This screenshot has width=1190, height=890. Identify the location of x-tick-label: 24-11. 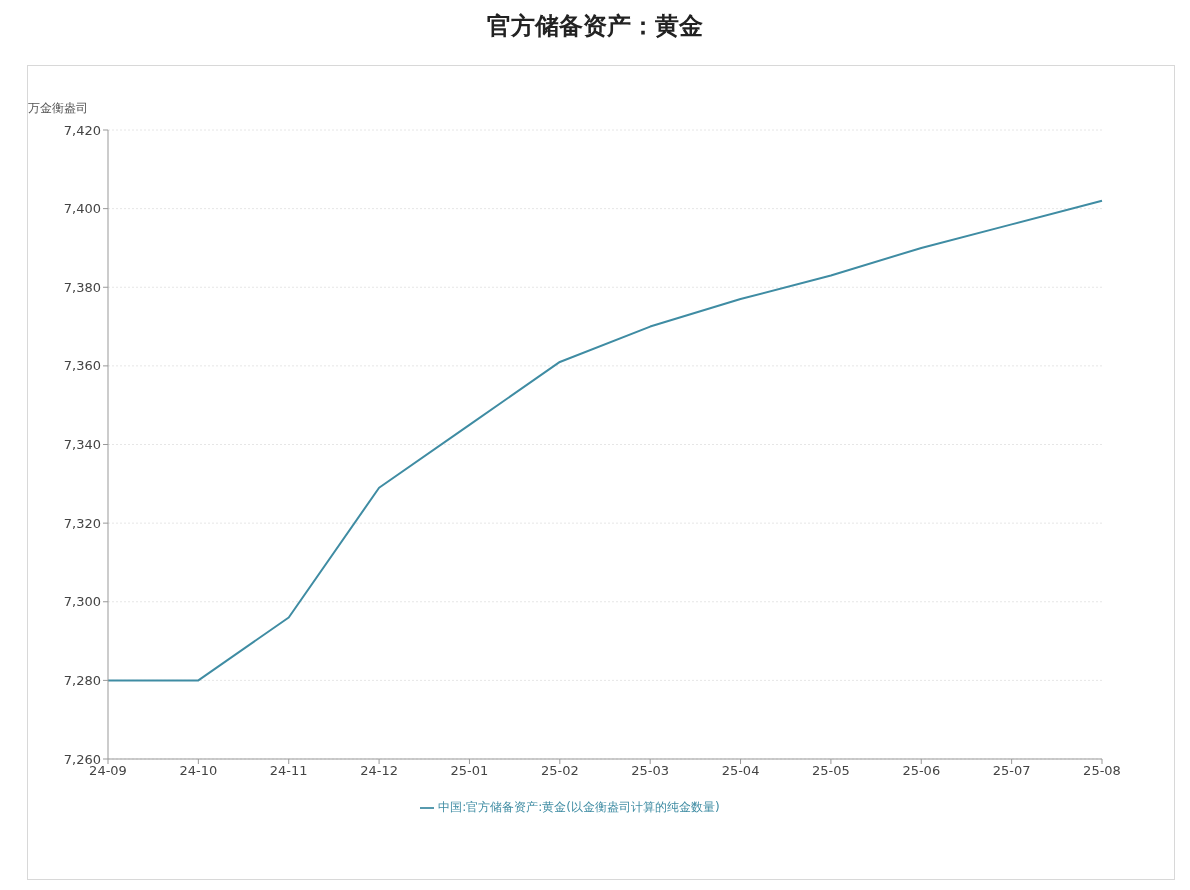
(288, 771).